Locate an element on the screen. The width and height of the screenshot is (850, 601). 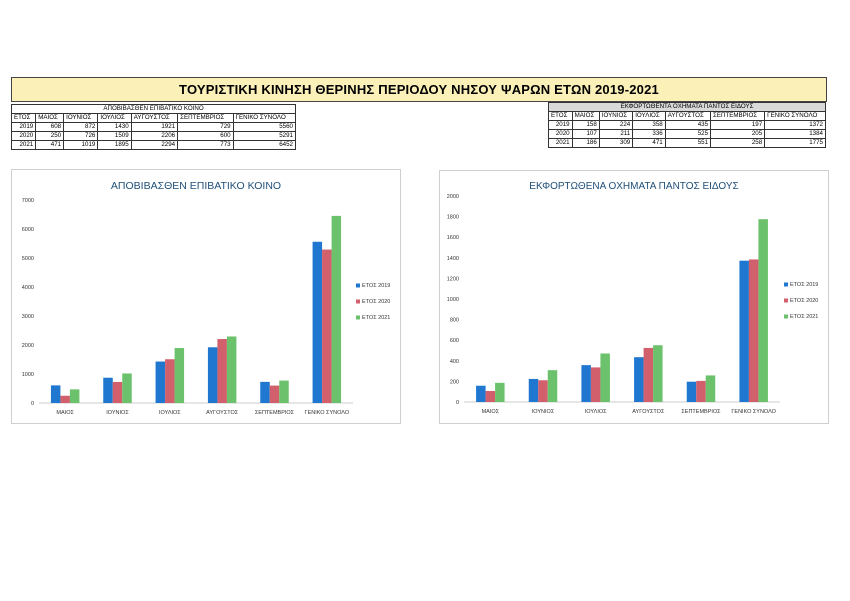
y-tick-label: 1600 is located at coordinates (453, 238).